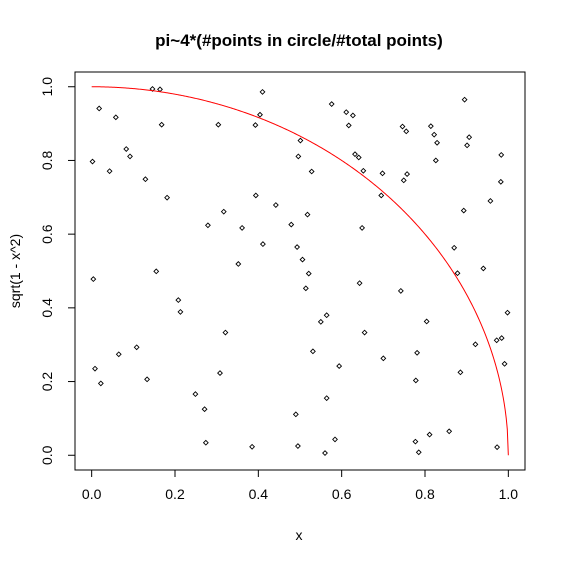 This screenshot has width=562, height=561. What do you see at coordinates (175, 494) in the screenshot?
I see `x-tick-label: 0.2` at bounding box center [175, 494].